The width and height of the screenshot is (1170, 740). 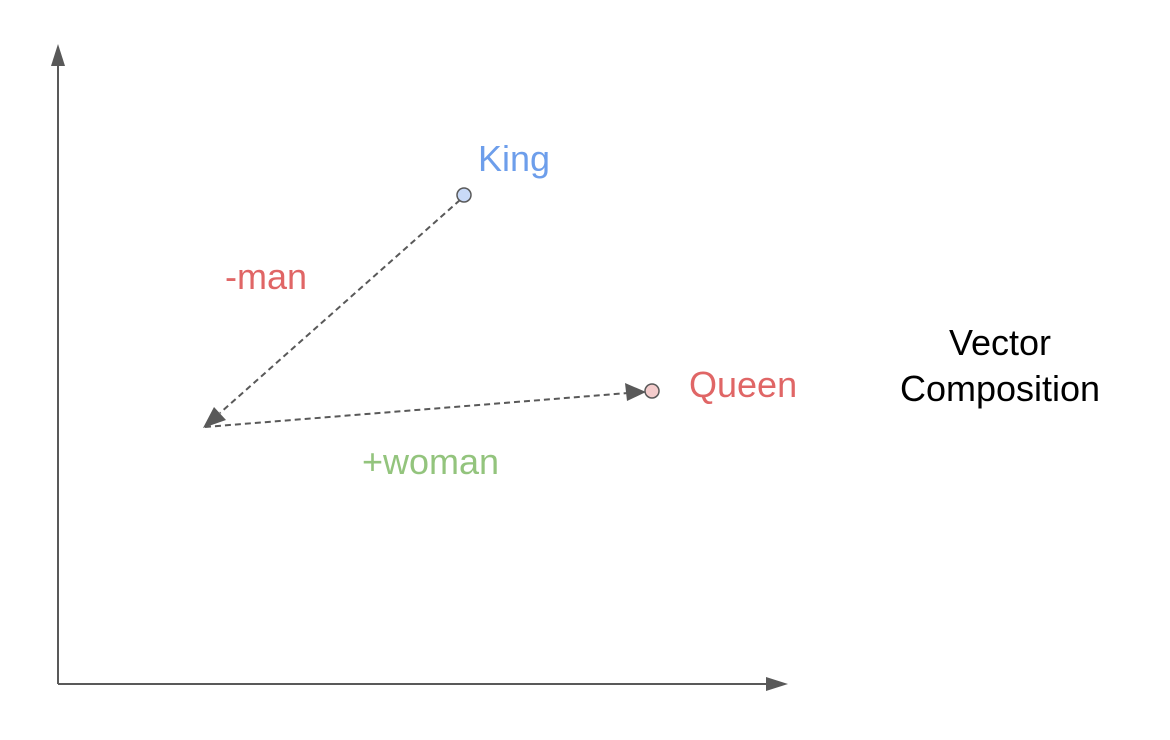 What do you see at coordinates (266, 276) in the screenshot?
I see `minus-man-label: -man` at bounding box center [266, 276].